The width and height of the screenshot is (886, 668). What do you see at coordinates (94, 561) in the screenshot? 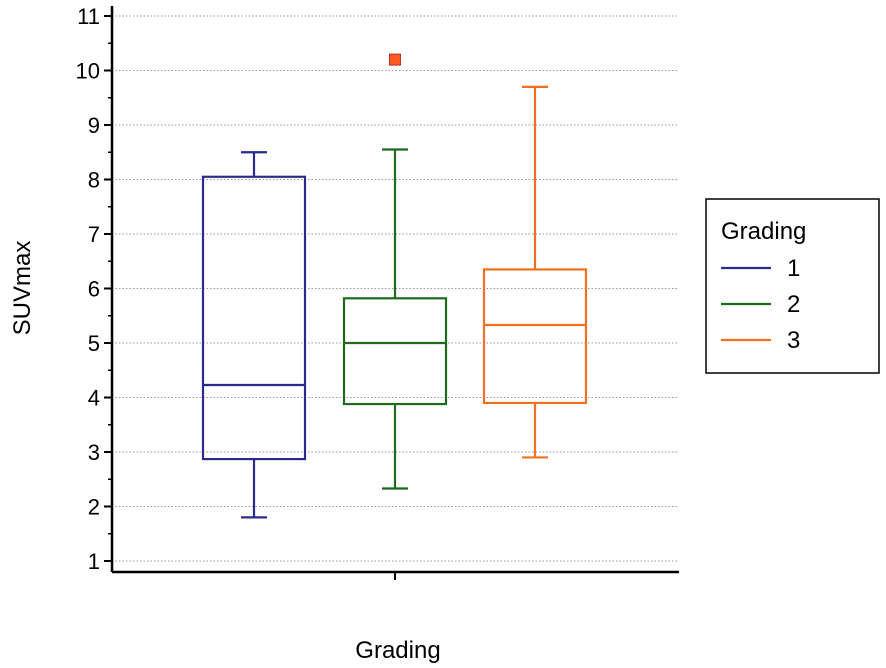
I see `y-tick-label: 1` at bounding box center [94, 561].